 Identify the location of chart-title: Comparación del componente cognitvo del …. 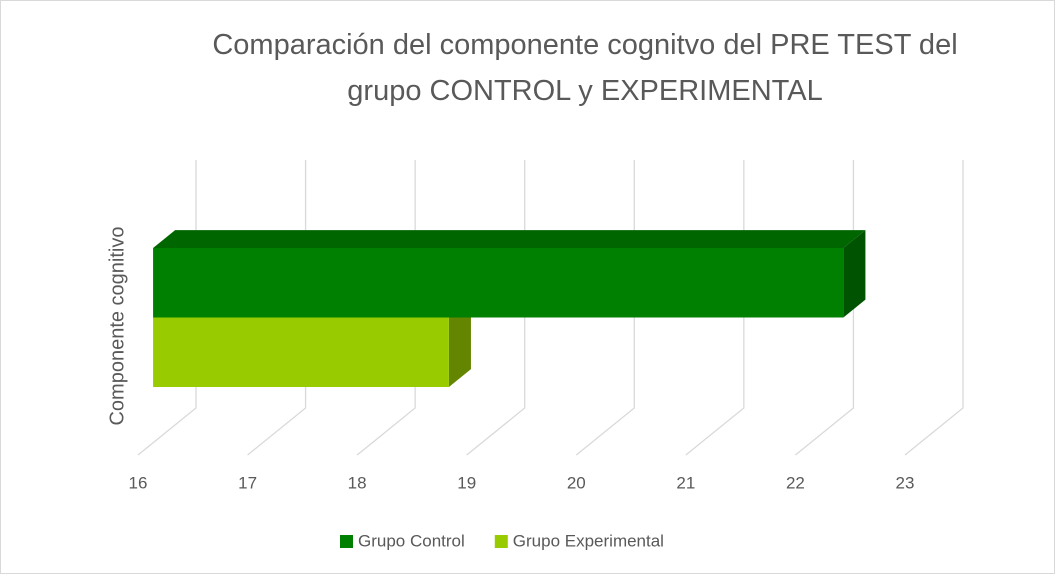
(585, 68).